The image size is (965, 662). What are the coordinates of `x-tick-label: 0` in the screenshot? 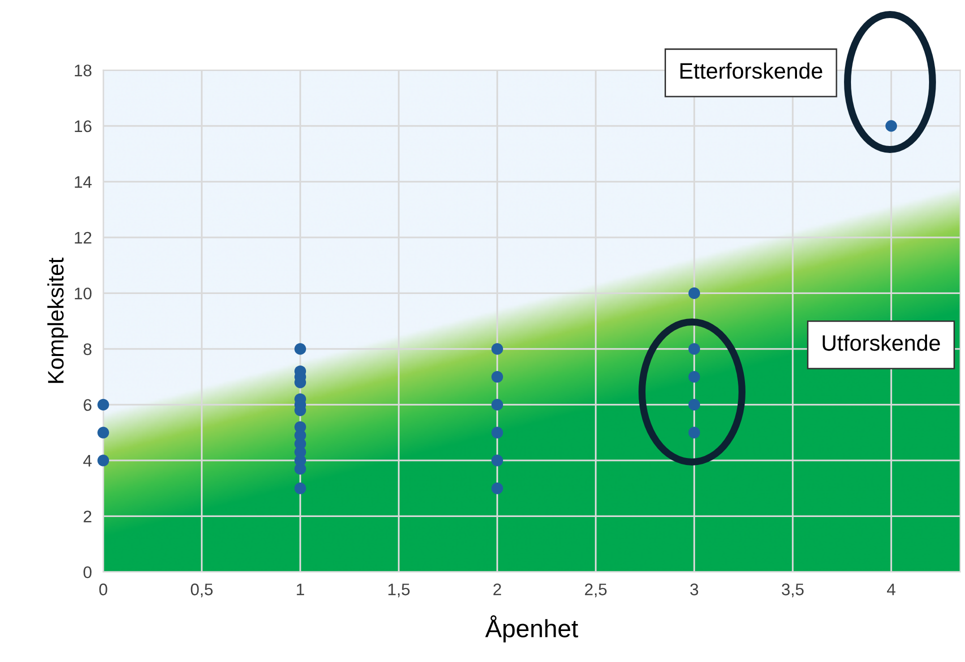 It's located at (103, 590).